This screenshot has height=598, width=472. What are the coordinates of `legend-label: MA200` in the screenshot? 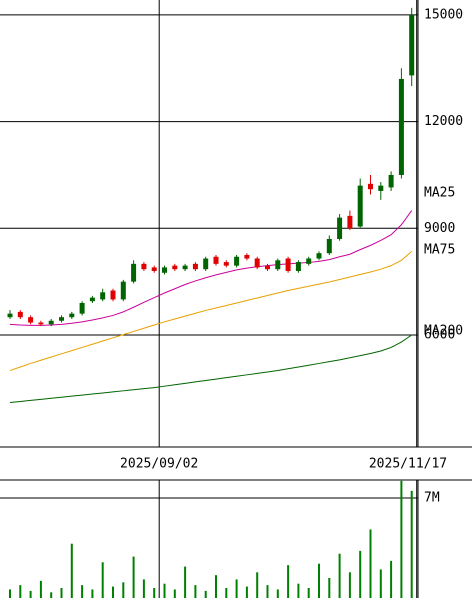 It's located at (443, 331).